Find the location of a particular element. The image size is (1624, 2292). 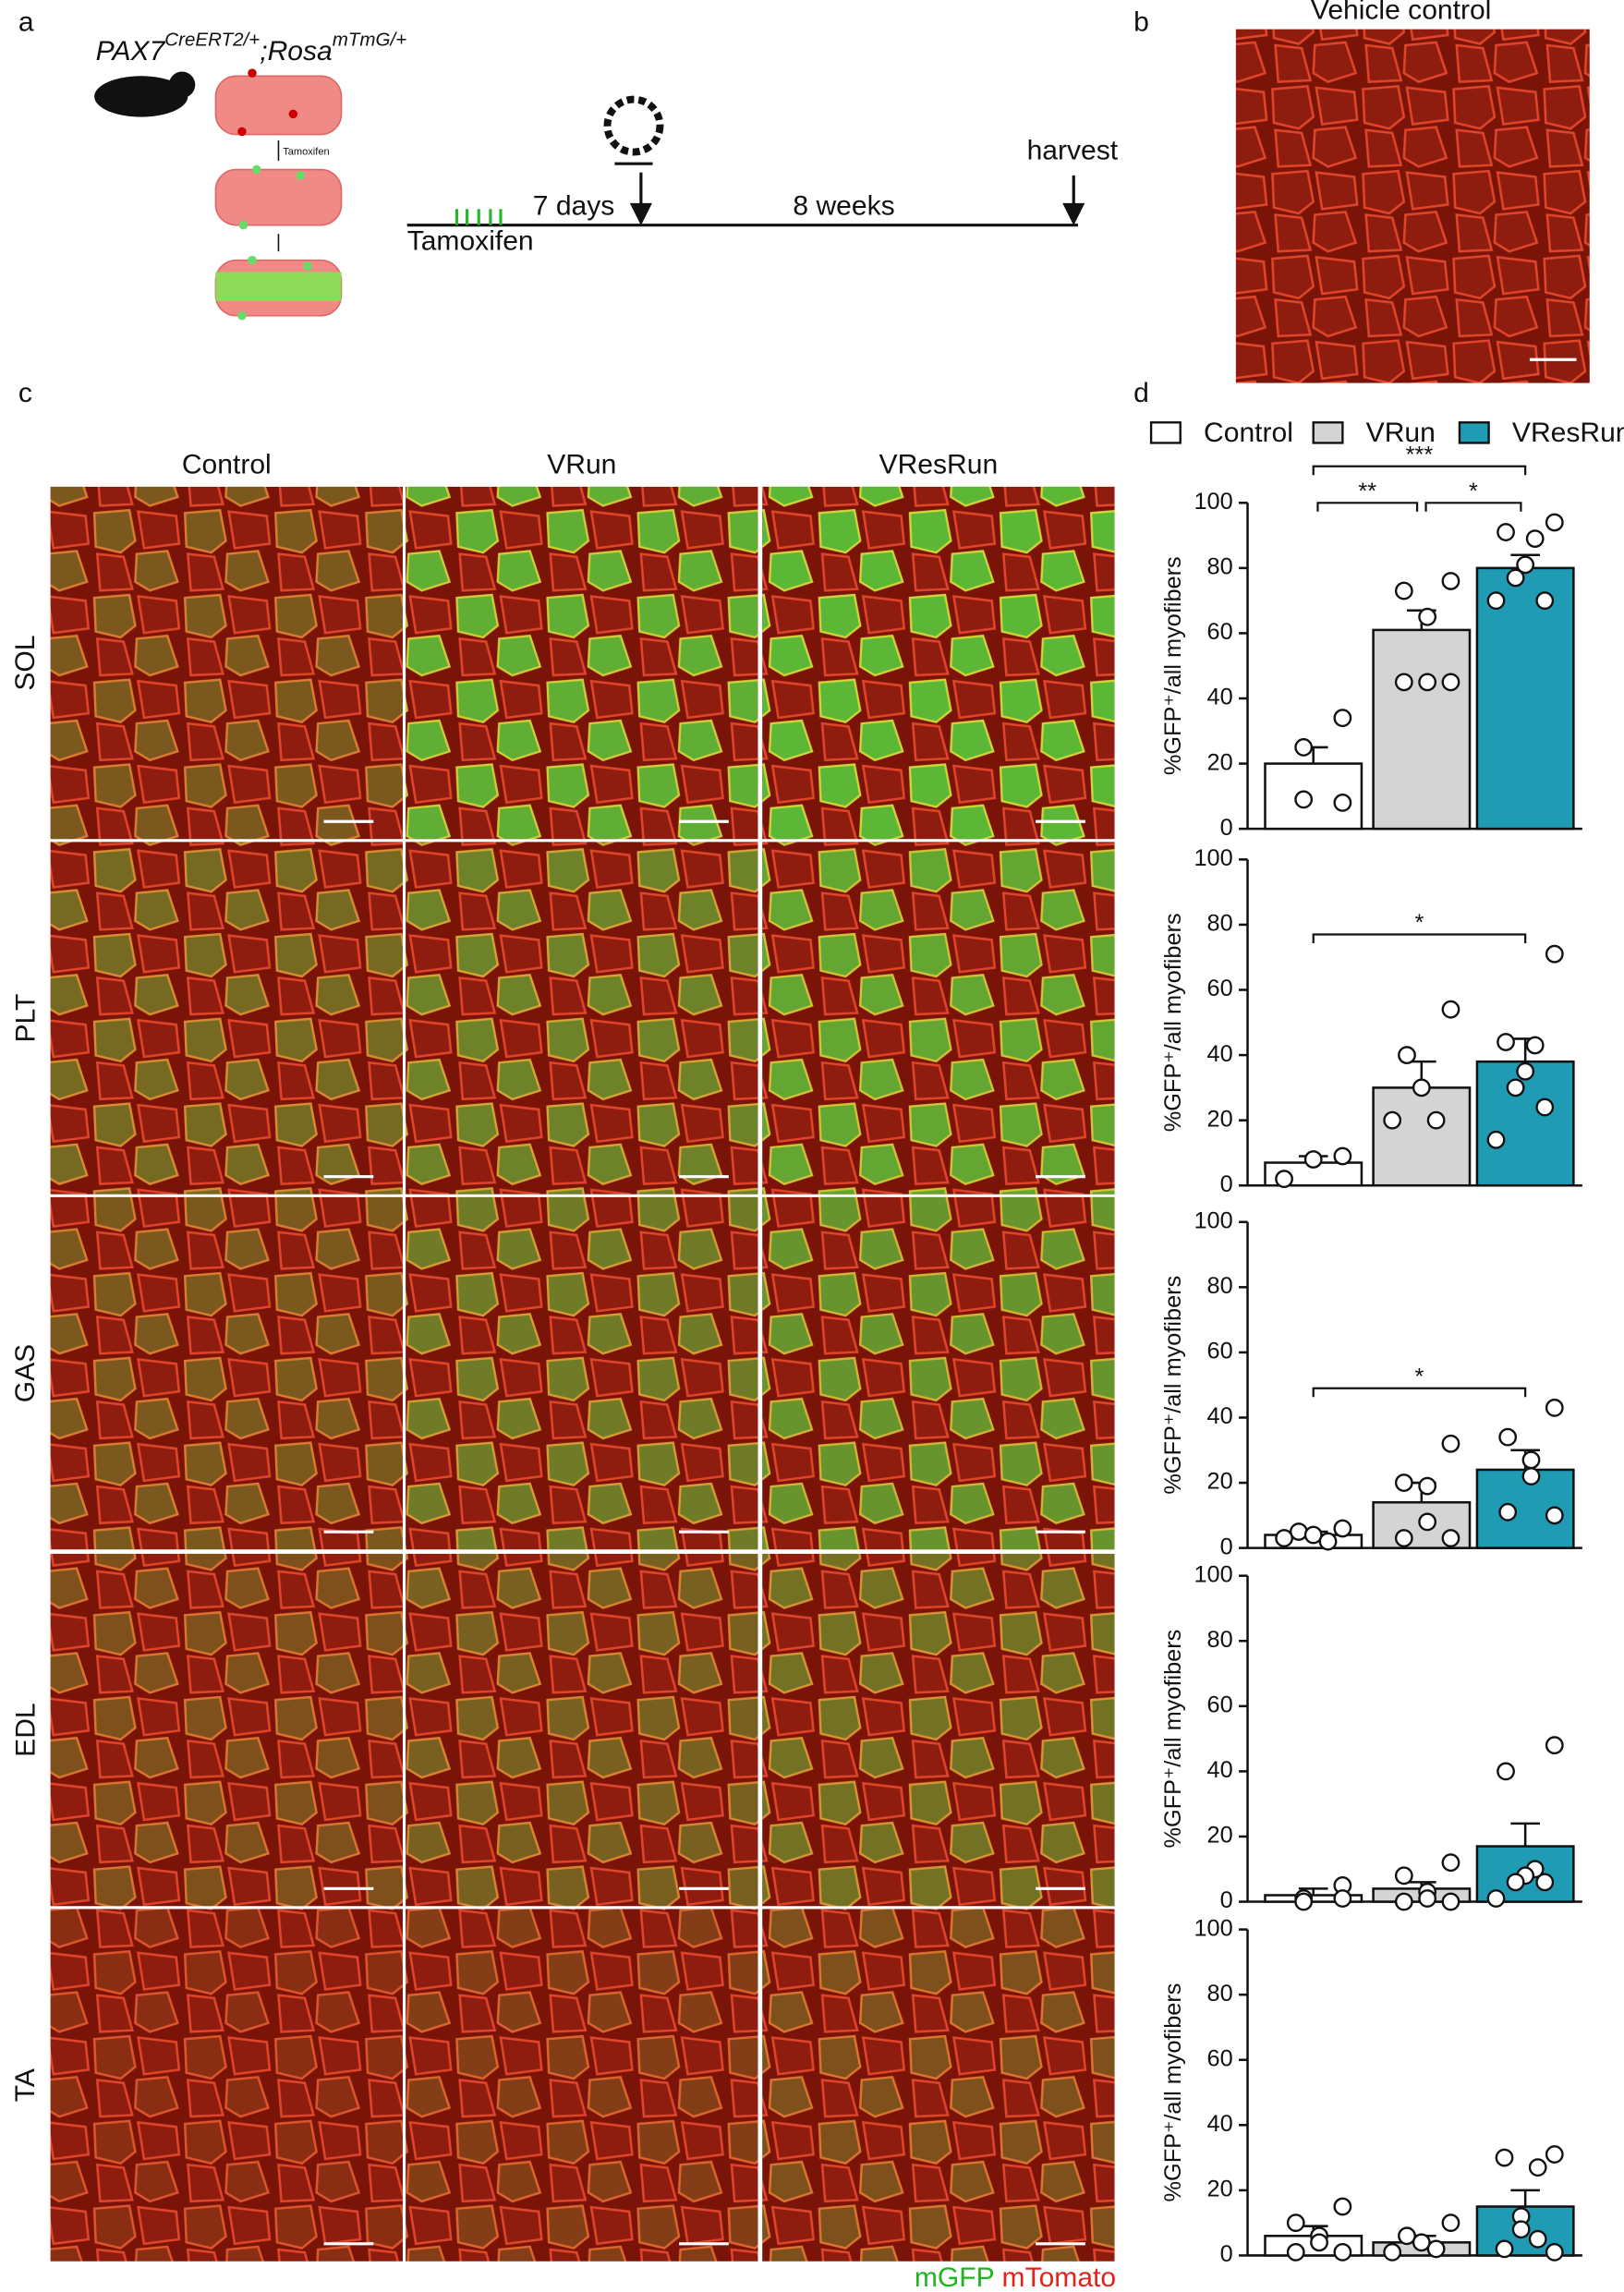

layout is located at coordinates (842, 206).